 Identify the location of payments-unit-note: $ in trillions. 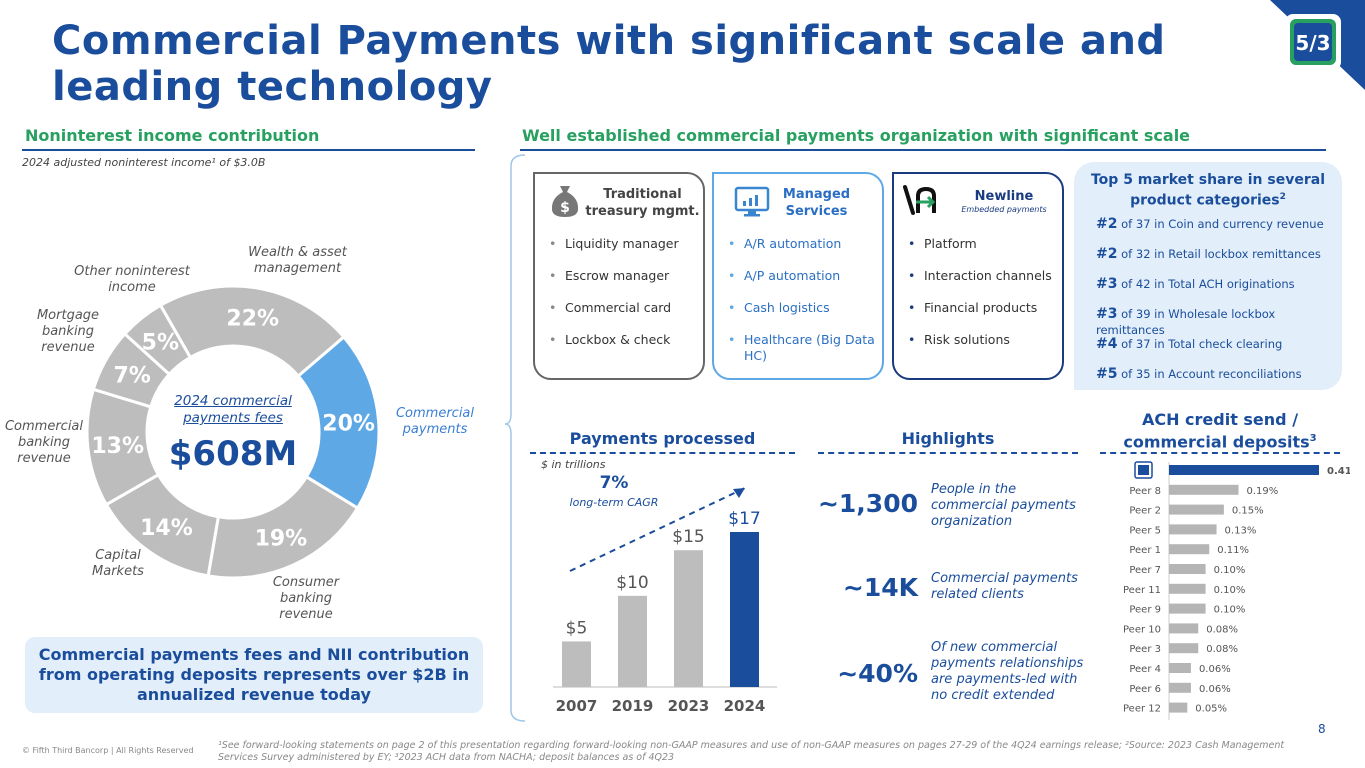
(573, 464).